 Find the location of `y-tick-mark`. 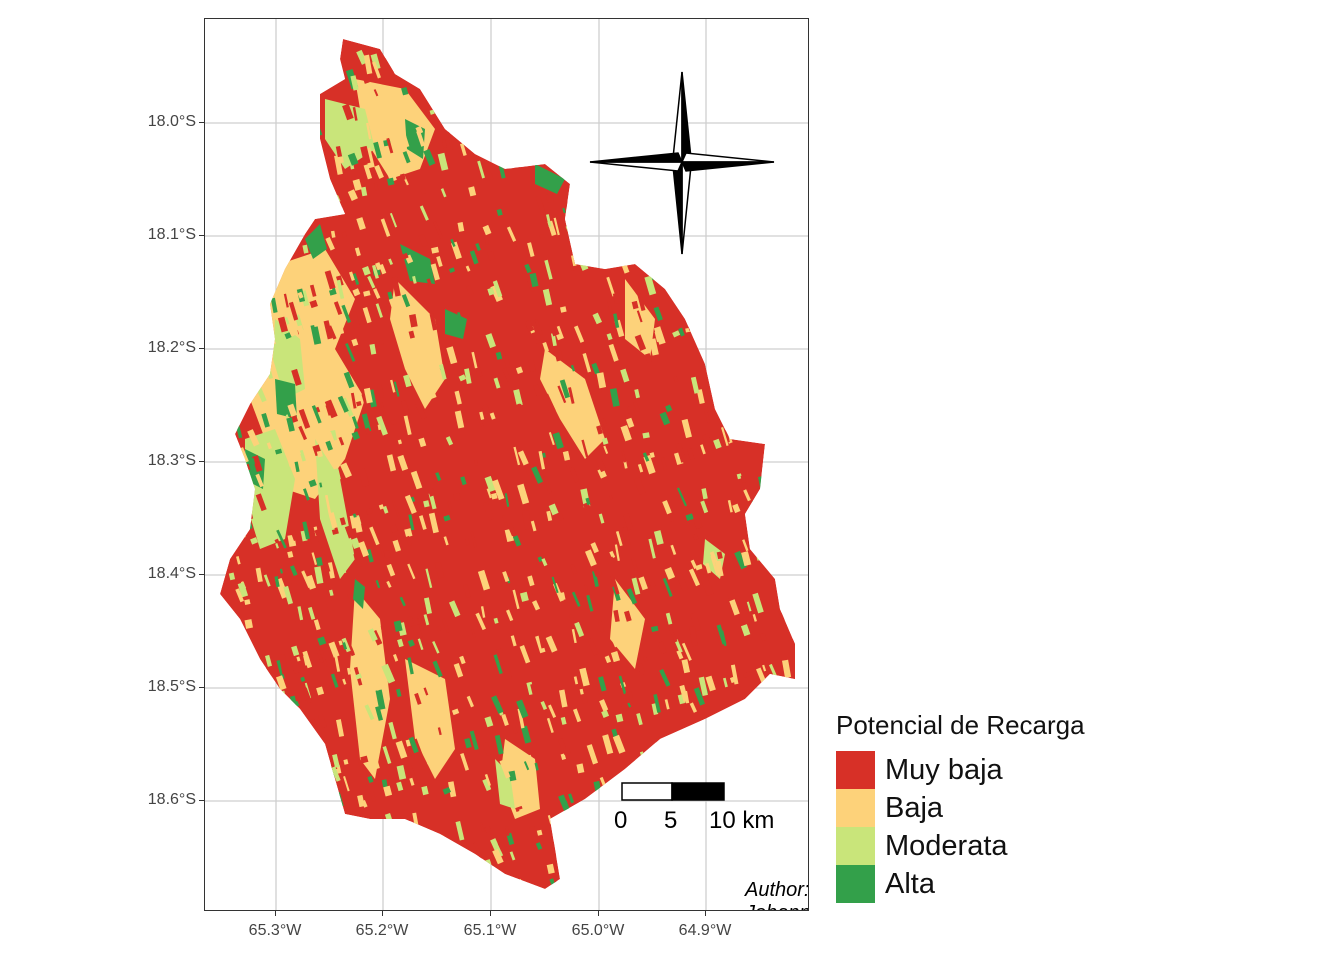

y-tick-mark is located at coordinates (201, 687).